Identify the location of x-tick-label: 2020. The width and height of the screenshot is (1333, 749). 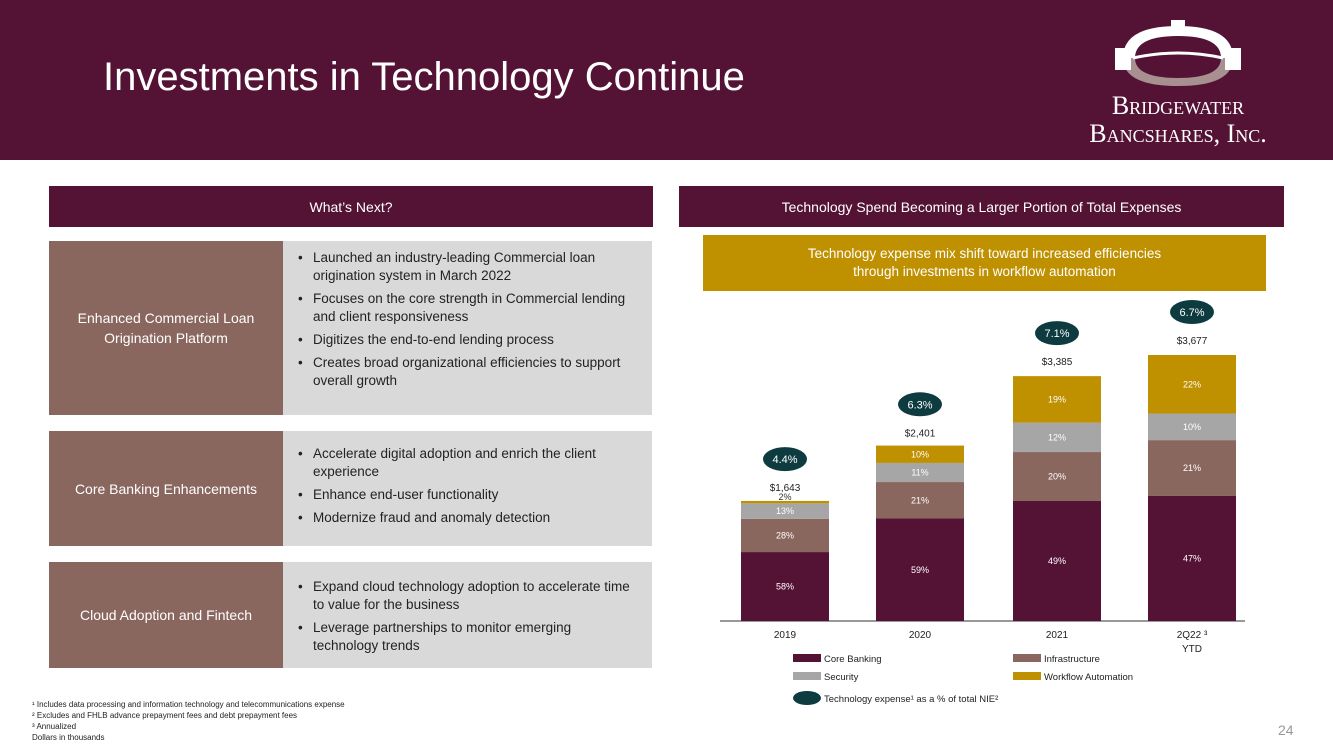
(920, 635).